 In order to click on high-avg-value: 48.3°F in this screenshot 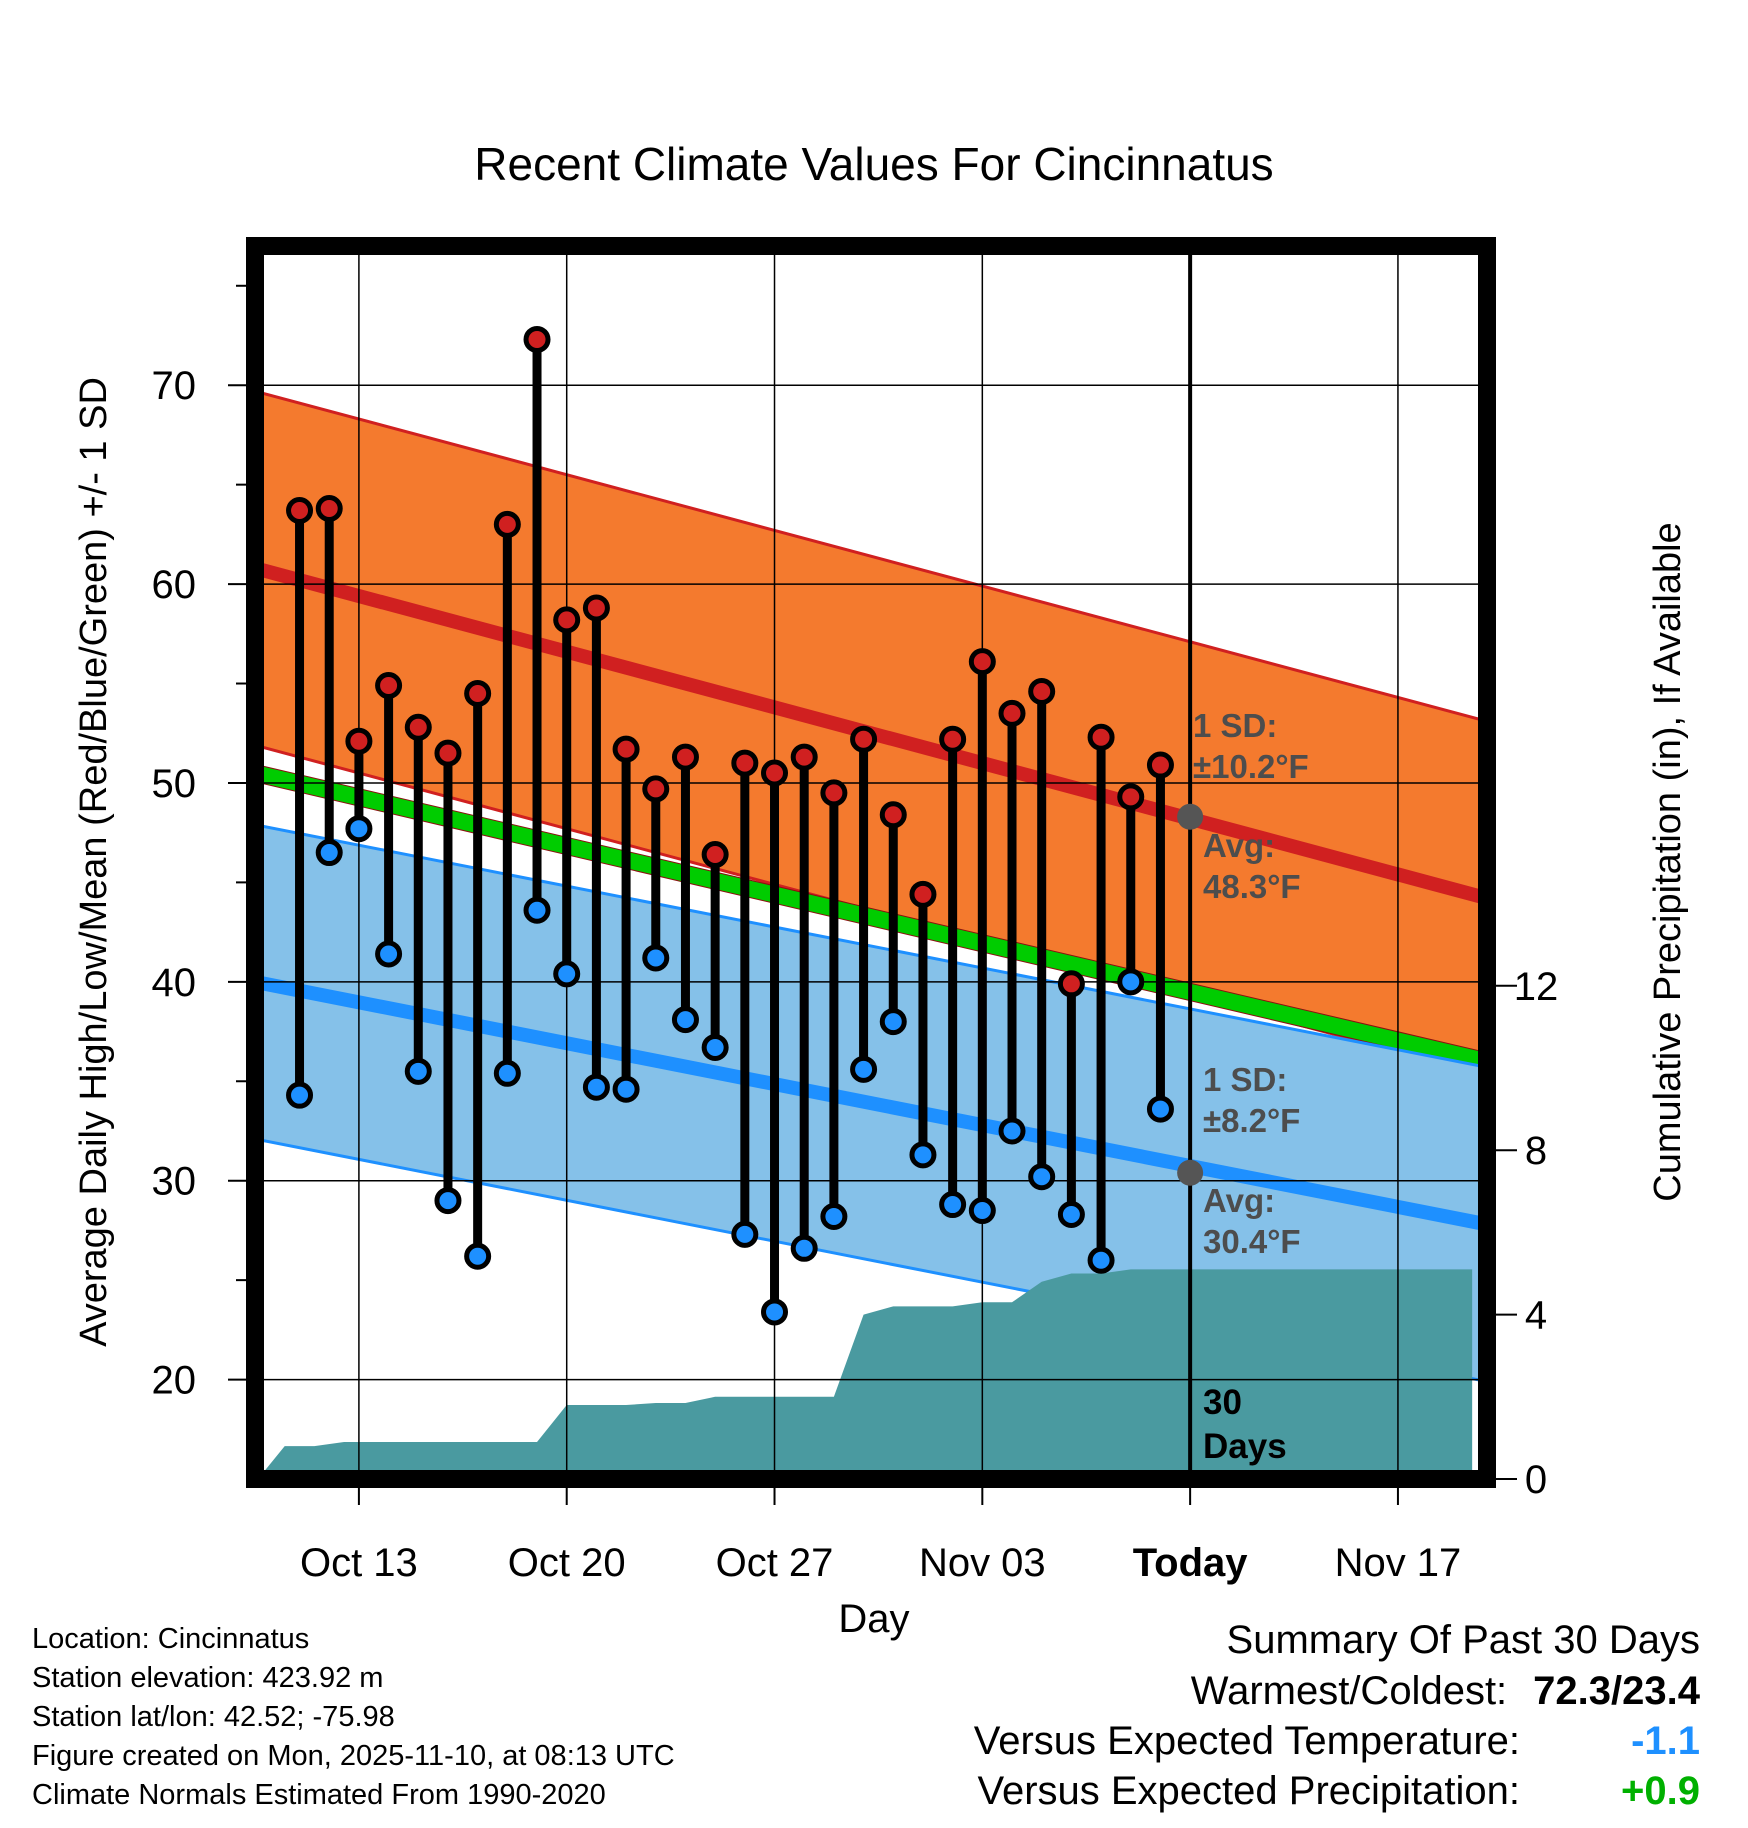, I will do `click(1252, 886)`.